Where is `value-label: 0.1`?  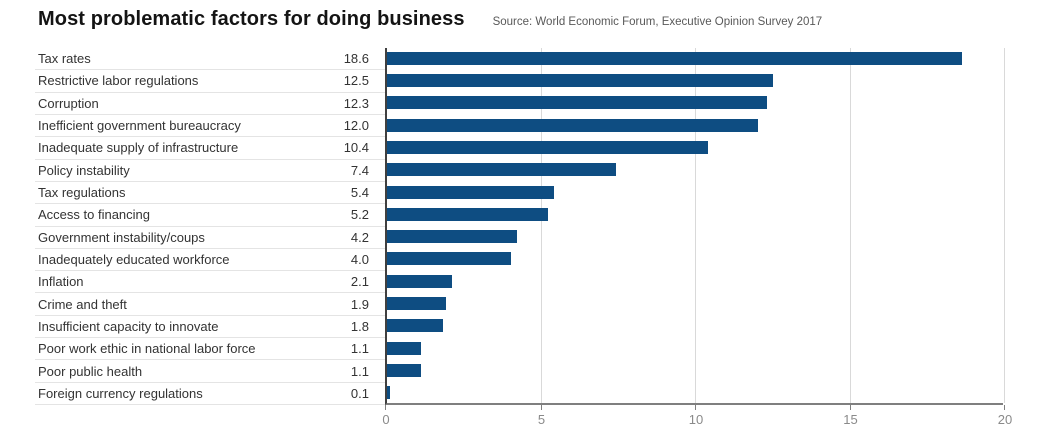
value-label: 0.1 is located at coordinates (359, 393).